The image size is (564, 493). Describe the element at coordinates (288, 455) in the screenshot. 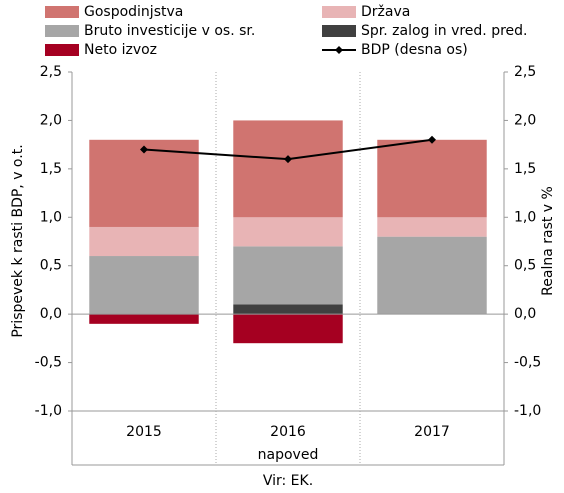

I see `forecast-label: napoved` at that location.